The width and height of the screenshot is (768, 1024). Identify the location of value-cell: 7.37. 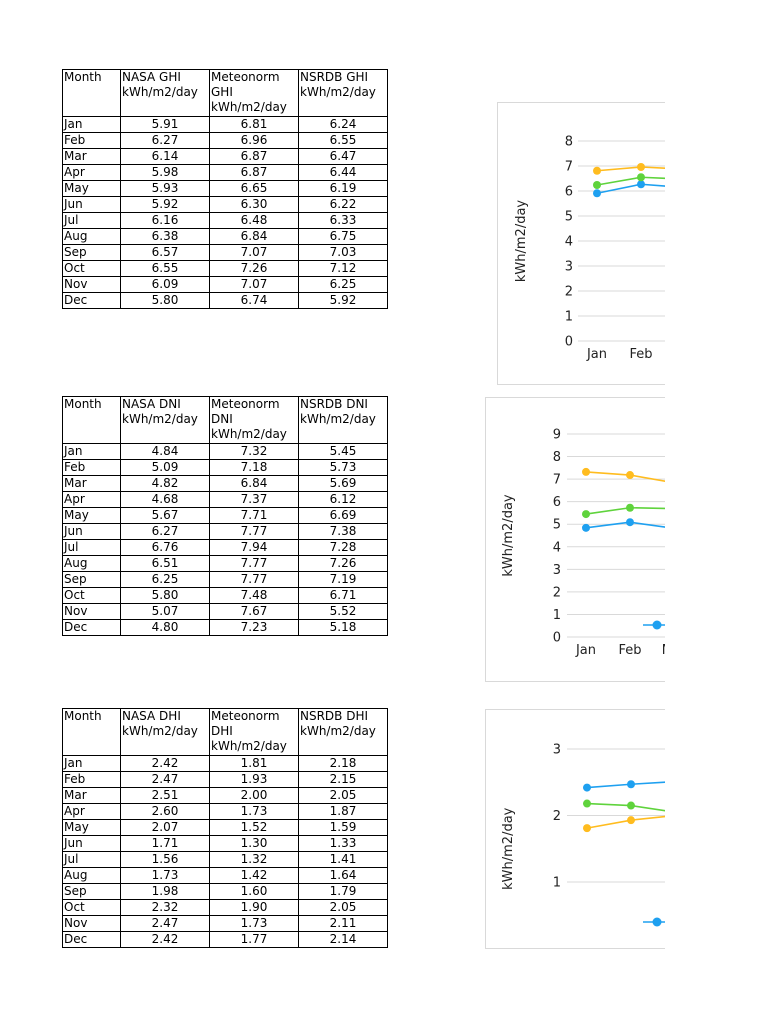
(254, 499).